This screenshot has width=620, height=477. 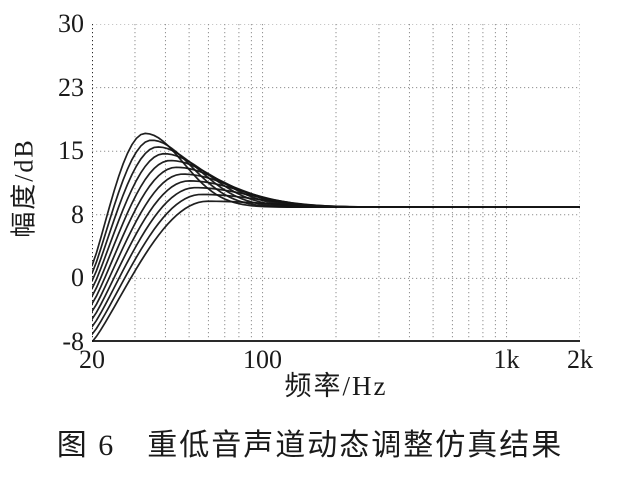 What do you see at coordinates (92, 359) in the screenshot?
I see `x-tick-label: 20` at bounding box center [92, 359].